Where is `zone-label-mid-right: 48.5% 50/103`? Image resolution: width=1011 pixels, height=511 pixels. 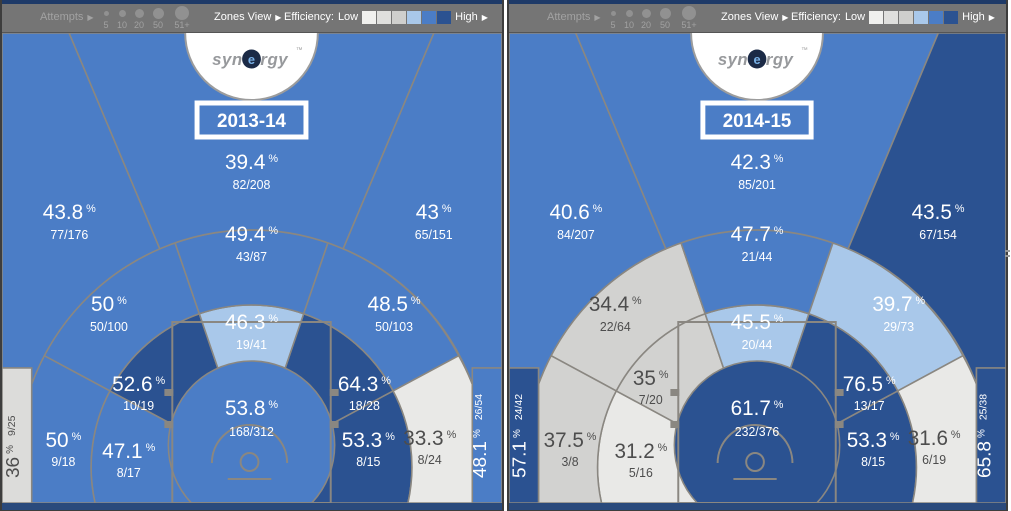
zone-label-mid-right: 48.5% 50/103 is located at coordinates (394, 313).